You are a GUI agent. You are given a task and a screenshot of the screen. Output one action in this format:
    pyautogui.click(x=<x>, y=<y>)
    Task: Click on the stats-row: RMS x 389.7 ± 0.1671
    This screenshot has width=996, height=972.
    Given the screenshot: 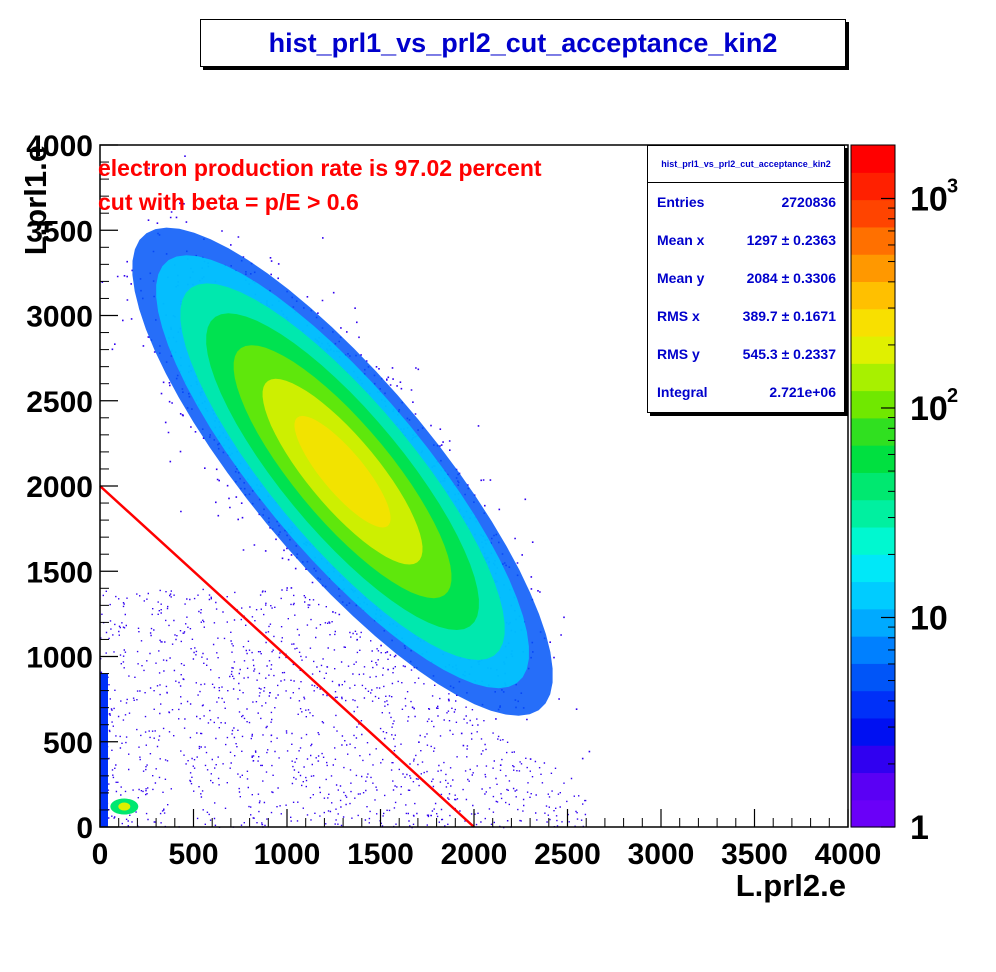 What is the action you would take?
    pyautogui.click(x=746, y=316)
    